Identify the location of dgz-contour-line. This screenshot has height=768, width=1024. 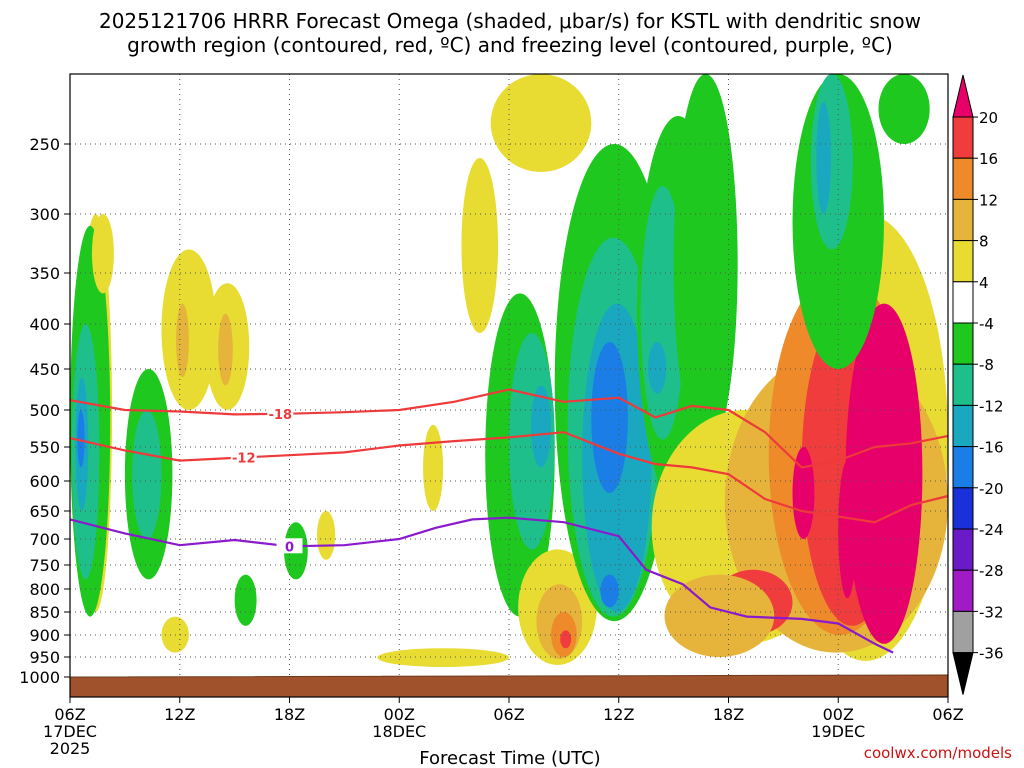
(509, 428).